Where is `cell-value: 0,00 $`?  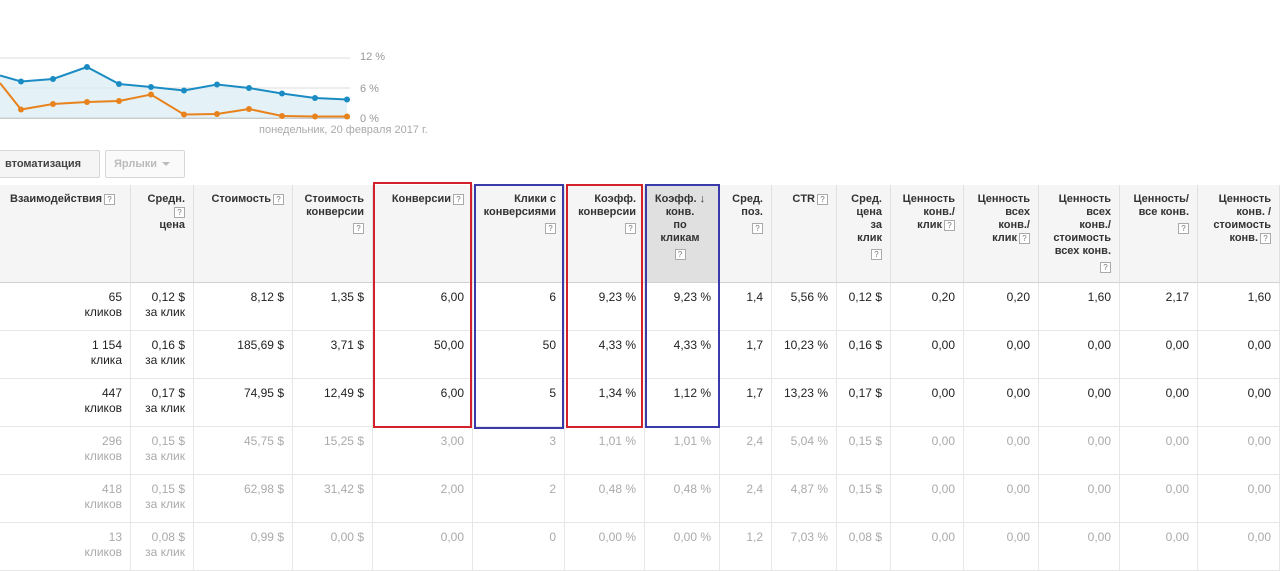
cell-value: 0,00 $ is located at coordinates (347, 537).